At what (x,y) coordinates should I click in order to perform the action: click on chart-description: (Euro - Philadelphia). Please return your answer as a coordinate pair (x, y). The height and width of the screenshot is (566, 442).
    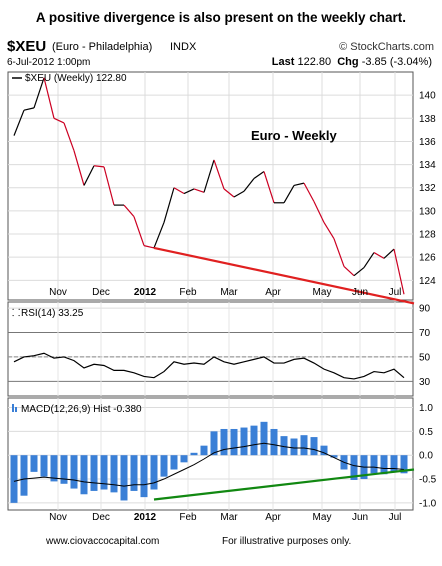
    Looking at the image, I should click on (102, 47).